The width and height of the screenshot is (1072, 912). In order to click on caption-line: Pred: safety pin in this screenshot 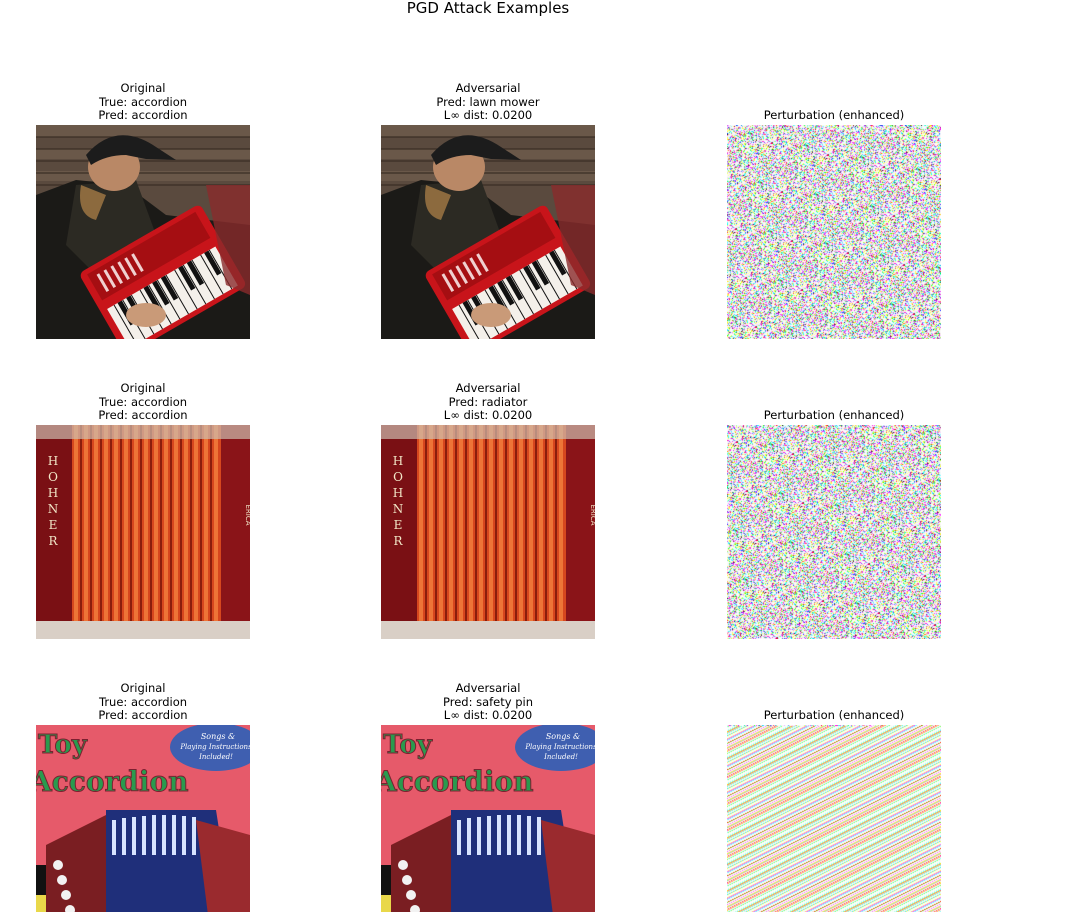, I will do `click(488, 701)`.